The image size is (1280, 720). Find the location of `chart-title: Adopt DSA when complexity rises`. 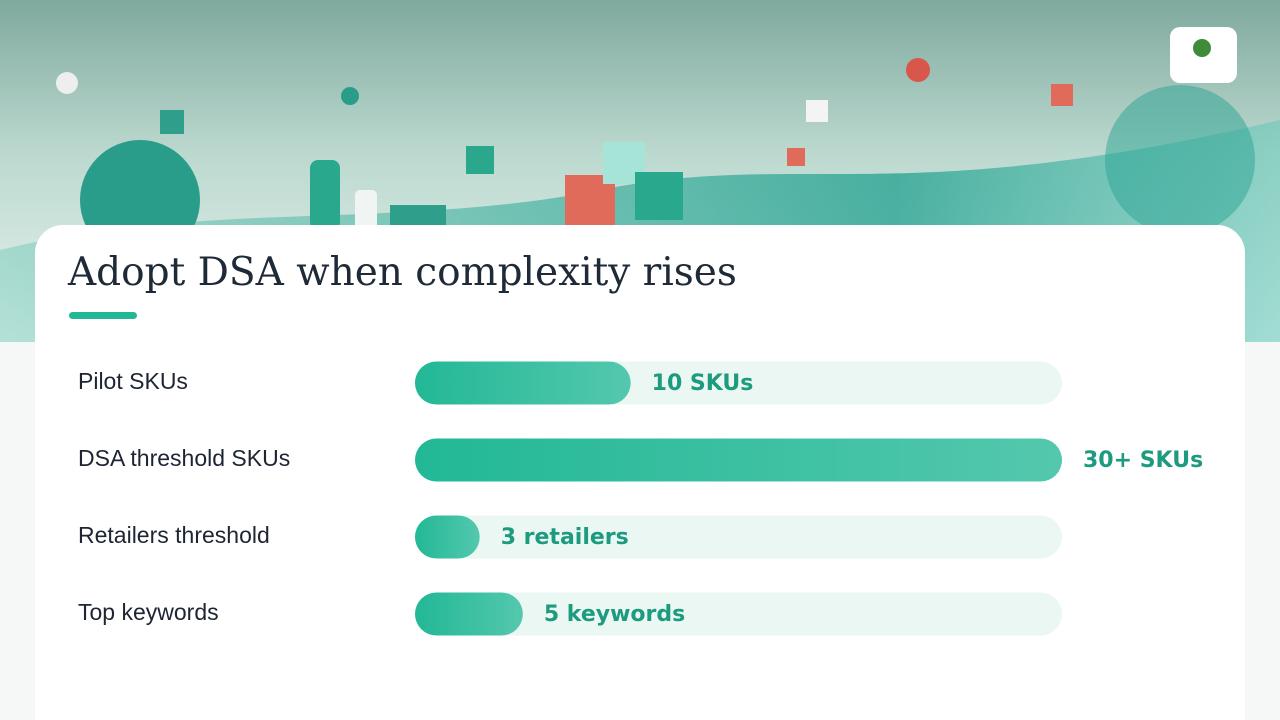

chart-title: Adopt DSA when complexity rises is located at coordinates (402, 272).